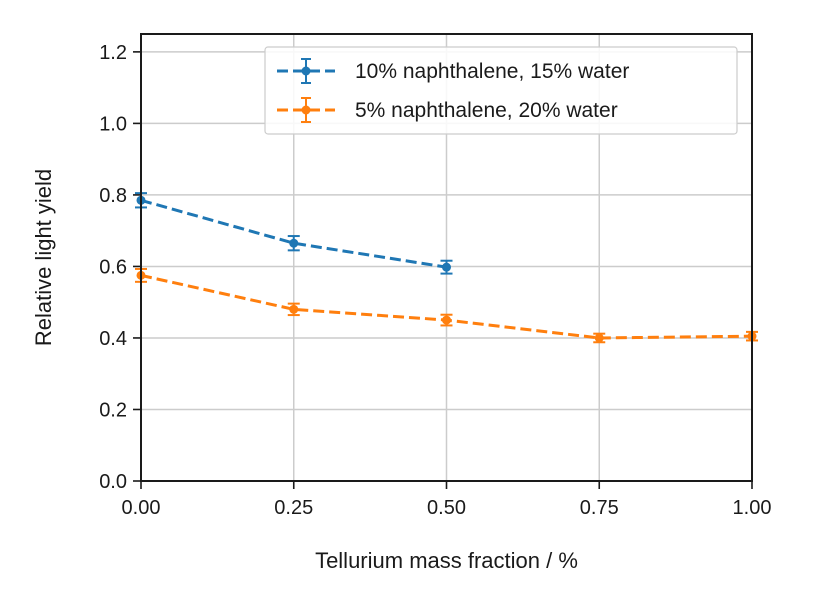 The width and height of the screenshot is (813, 610). What do you see at coordinates (43, 257) in the screenshot?
I see `y-axis-title: Relative light yield` at bounding box center [43, 257].